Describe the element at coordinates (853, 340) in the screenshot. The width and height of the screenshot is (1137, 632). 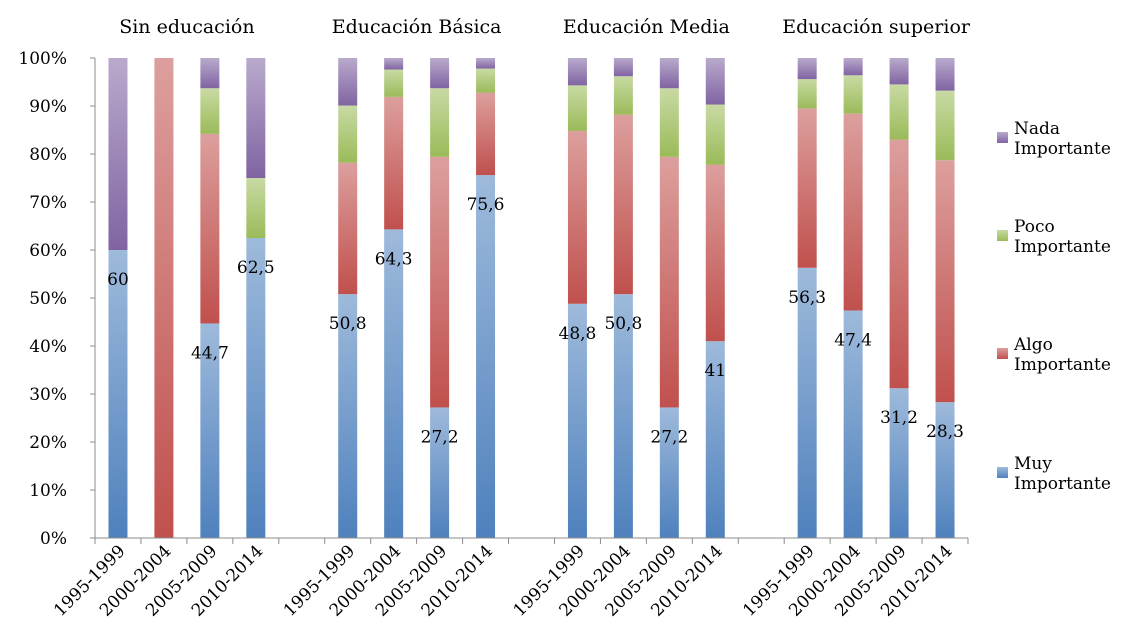
I see `data-label: 47,4` at that location.